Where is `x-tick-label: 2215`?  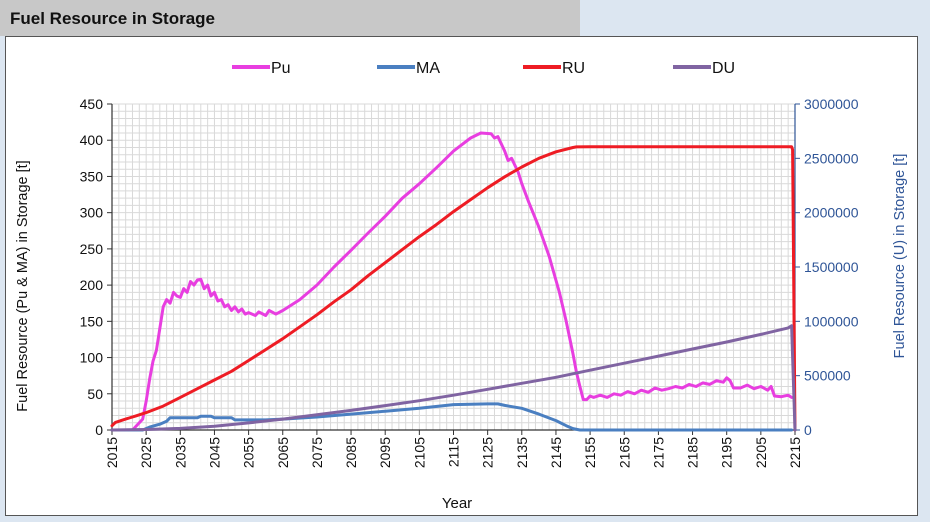
x-tick-label: 2215 is located at coordinates (795, 452).